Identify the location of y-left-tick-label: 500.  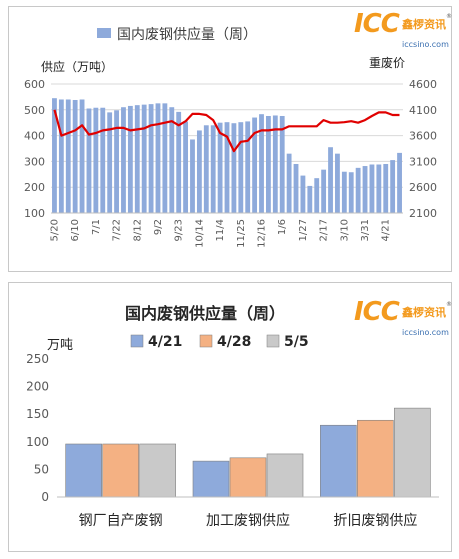
(34, 110).